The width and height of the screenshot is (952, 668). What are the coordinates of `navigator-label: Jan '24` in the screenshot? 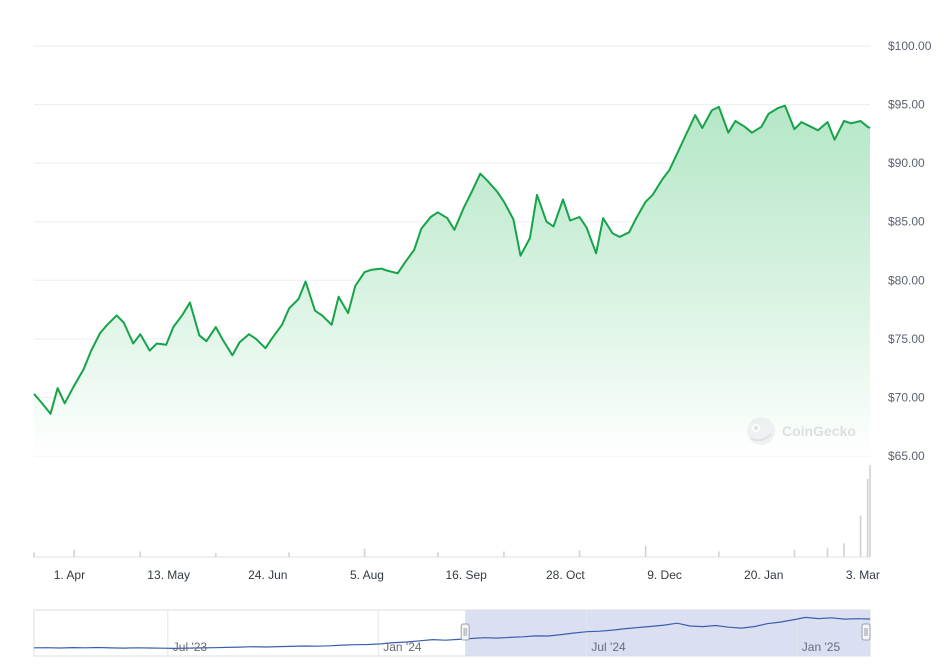 It's located at (402, 647).